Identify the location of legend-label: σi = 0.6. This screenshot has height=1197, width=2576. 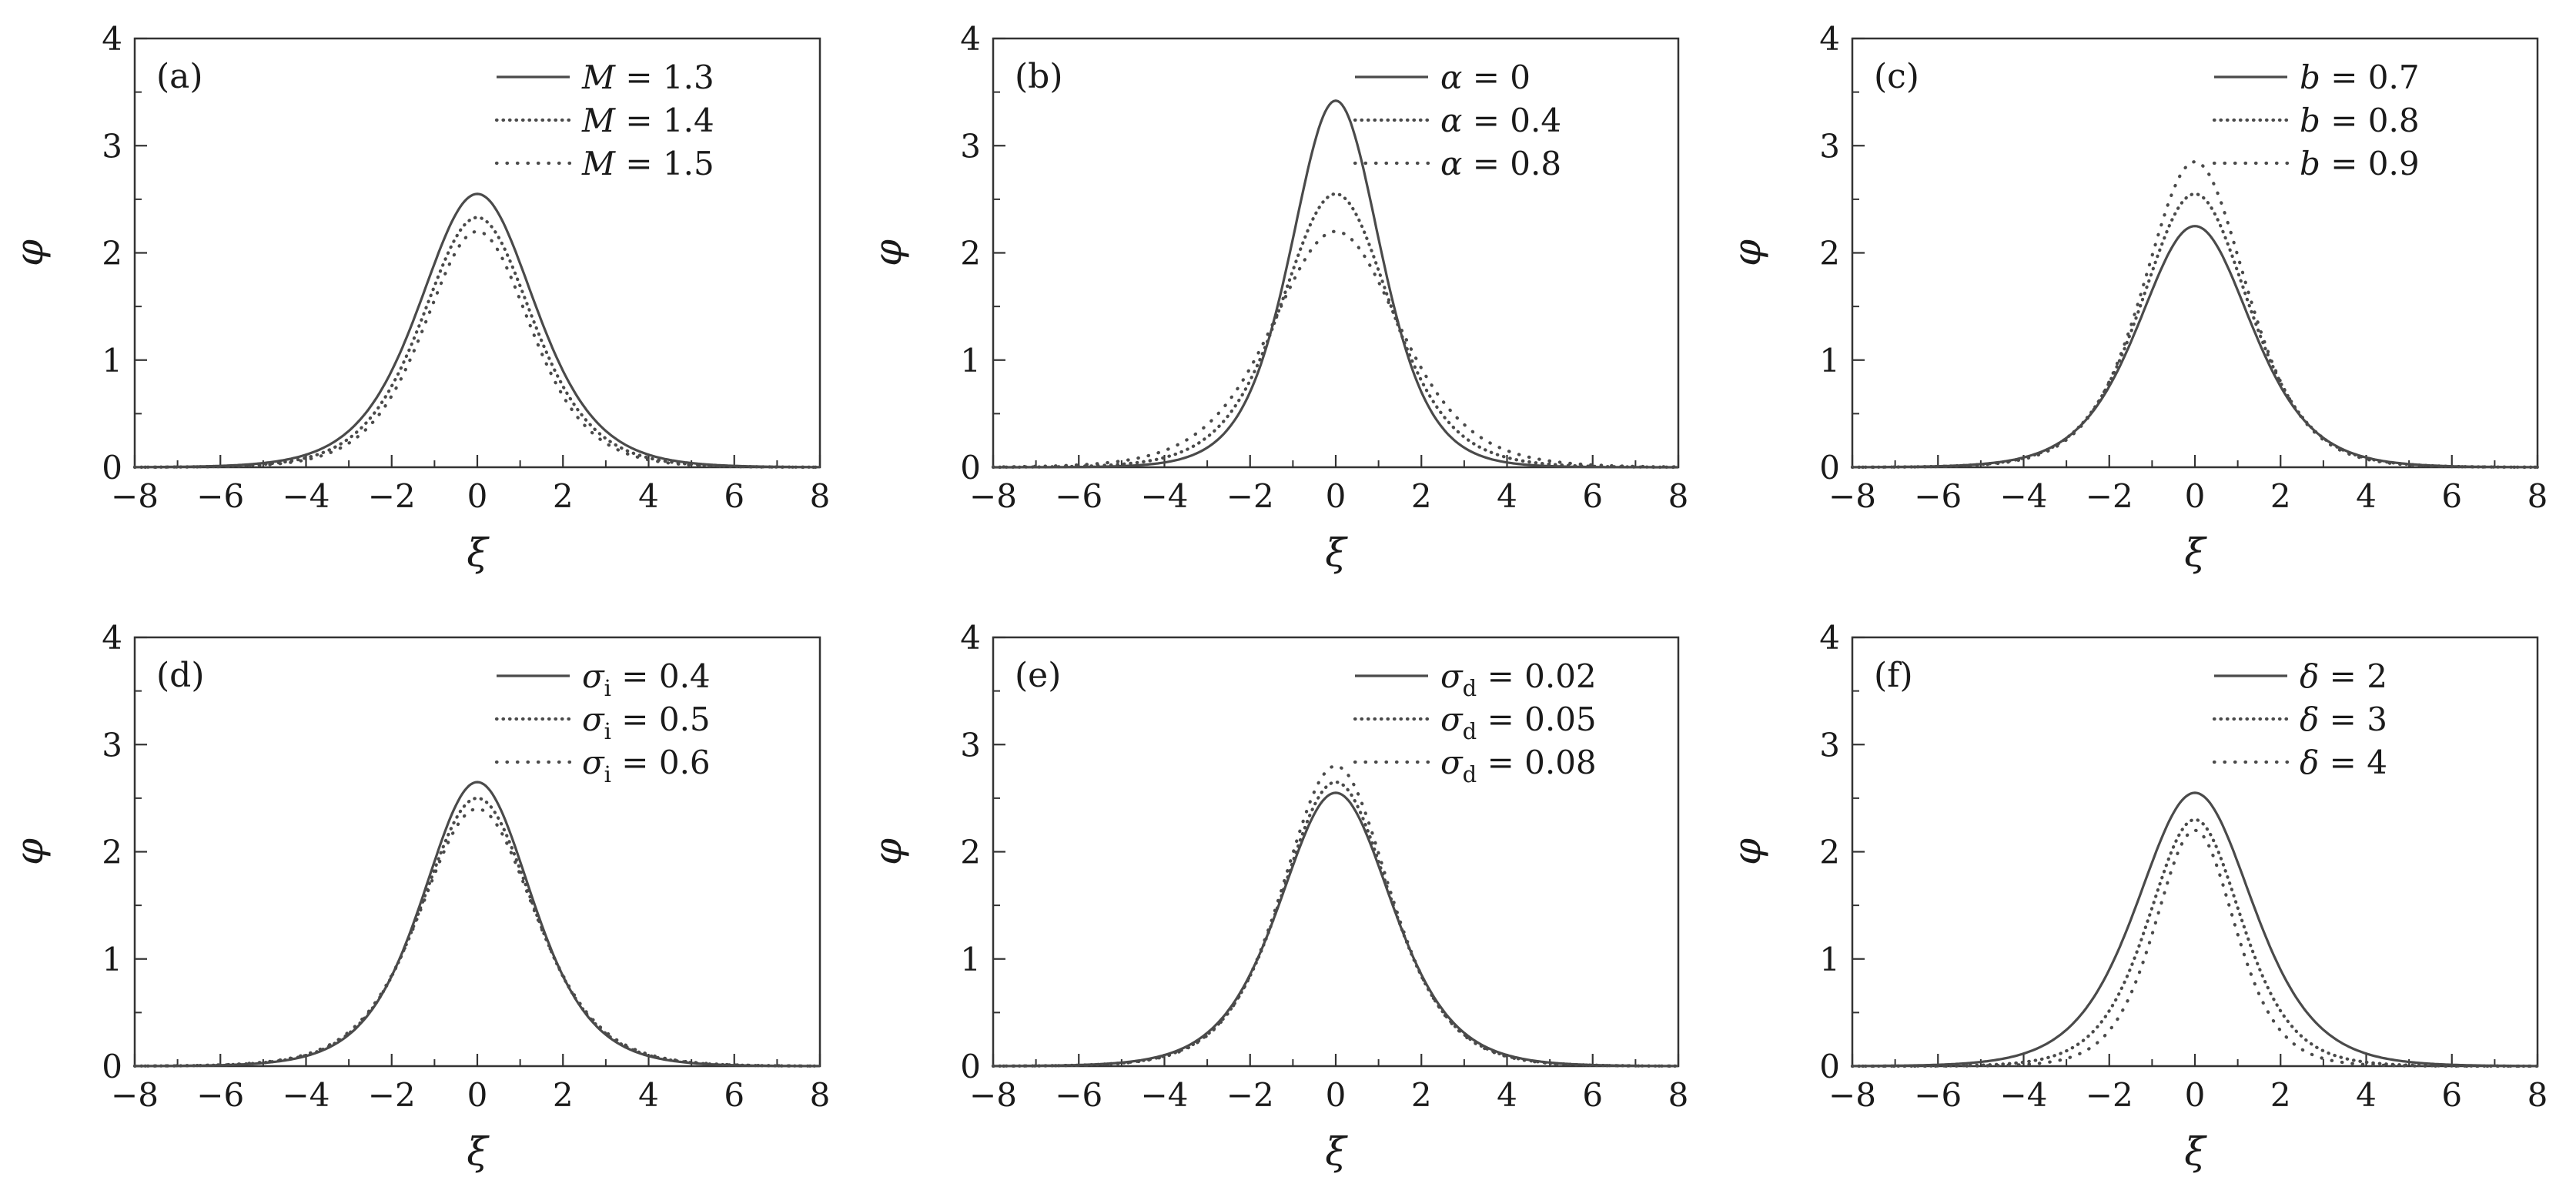
(647, 766).